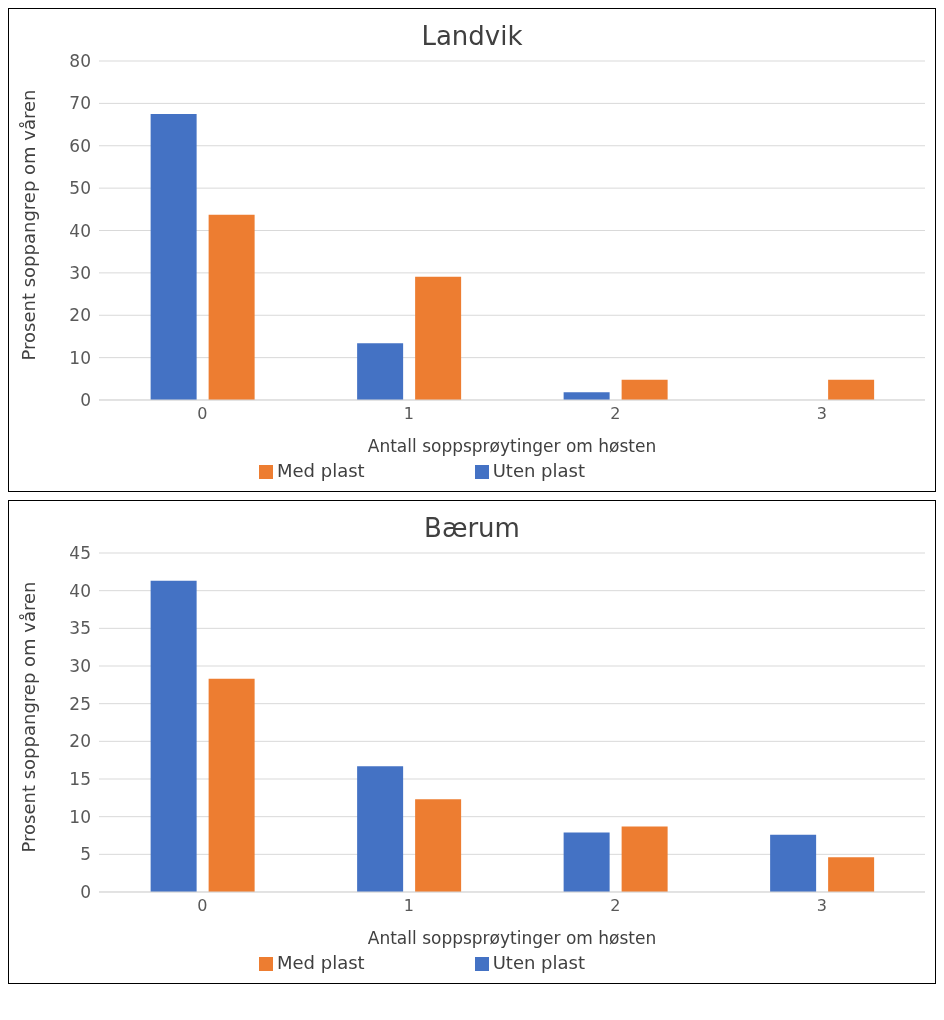 This screenshot has height=1020, width=944. What do you see at coordinates (80, 61) in the screenshot?
I see `y-tick-label: 80` at bounding box center [80, 61].